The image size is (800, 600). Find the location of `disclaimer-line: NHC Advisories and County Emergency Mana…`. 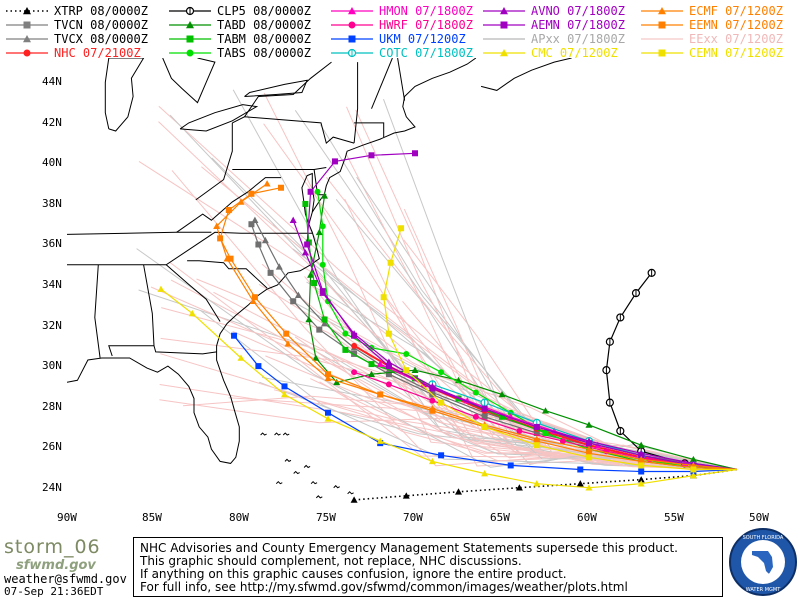

disclaimer-line: NHC Advisories and County Emergency Mana… is located at coordinates (409, 548).